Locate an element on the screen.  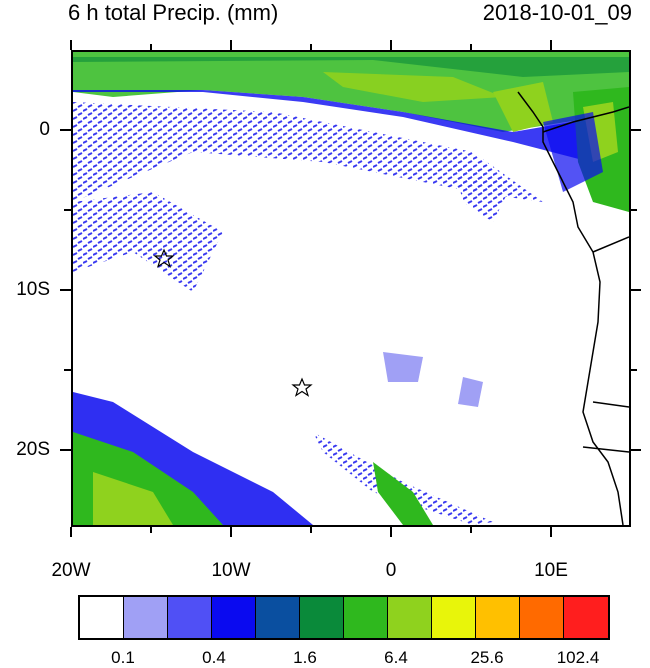
map-title: 6 h total Precip. (mm) is located at coordinates (173, 12).